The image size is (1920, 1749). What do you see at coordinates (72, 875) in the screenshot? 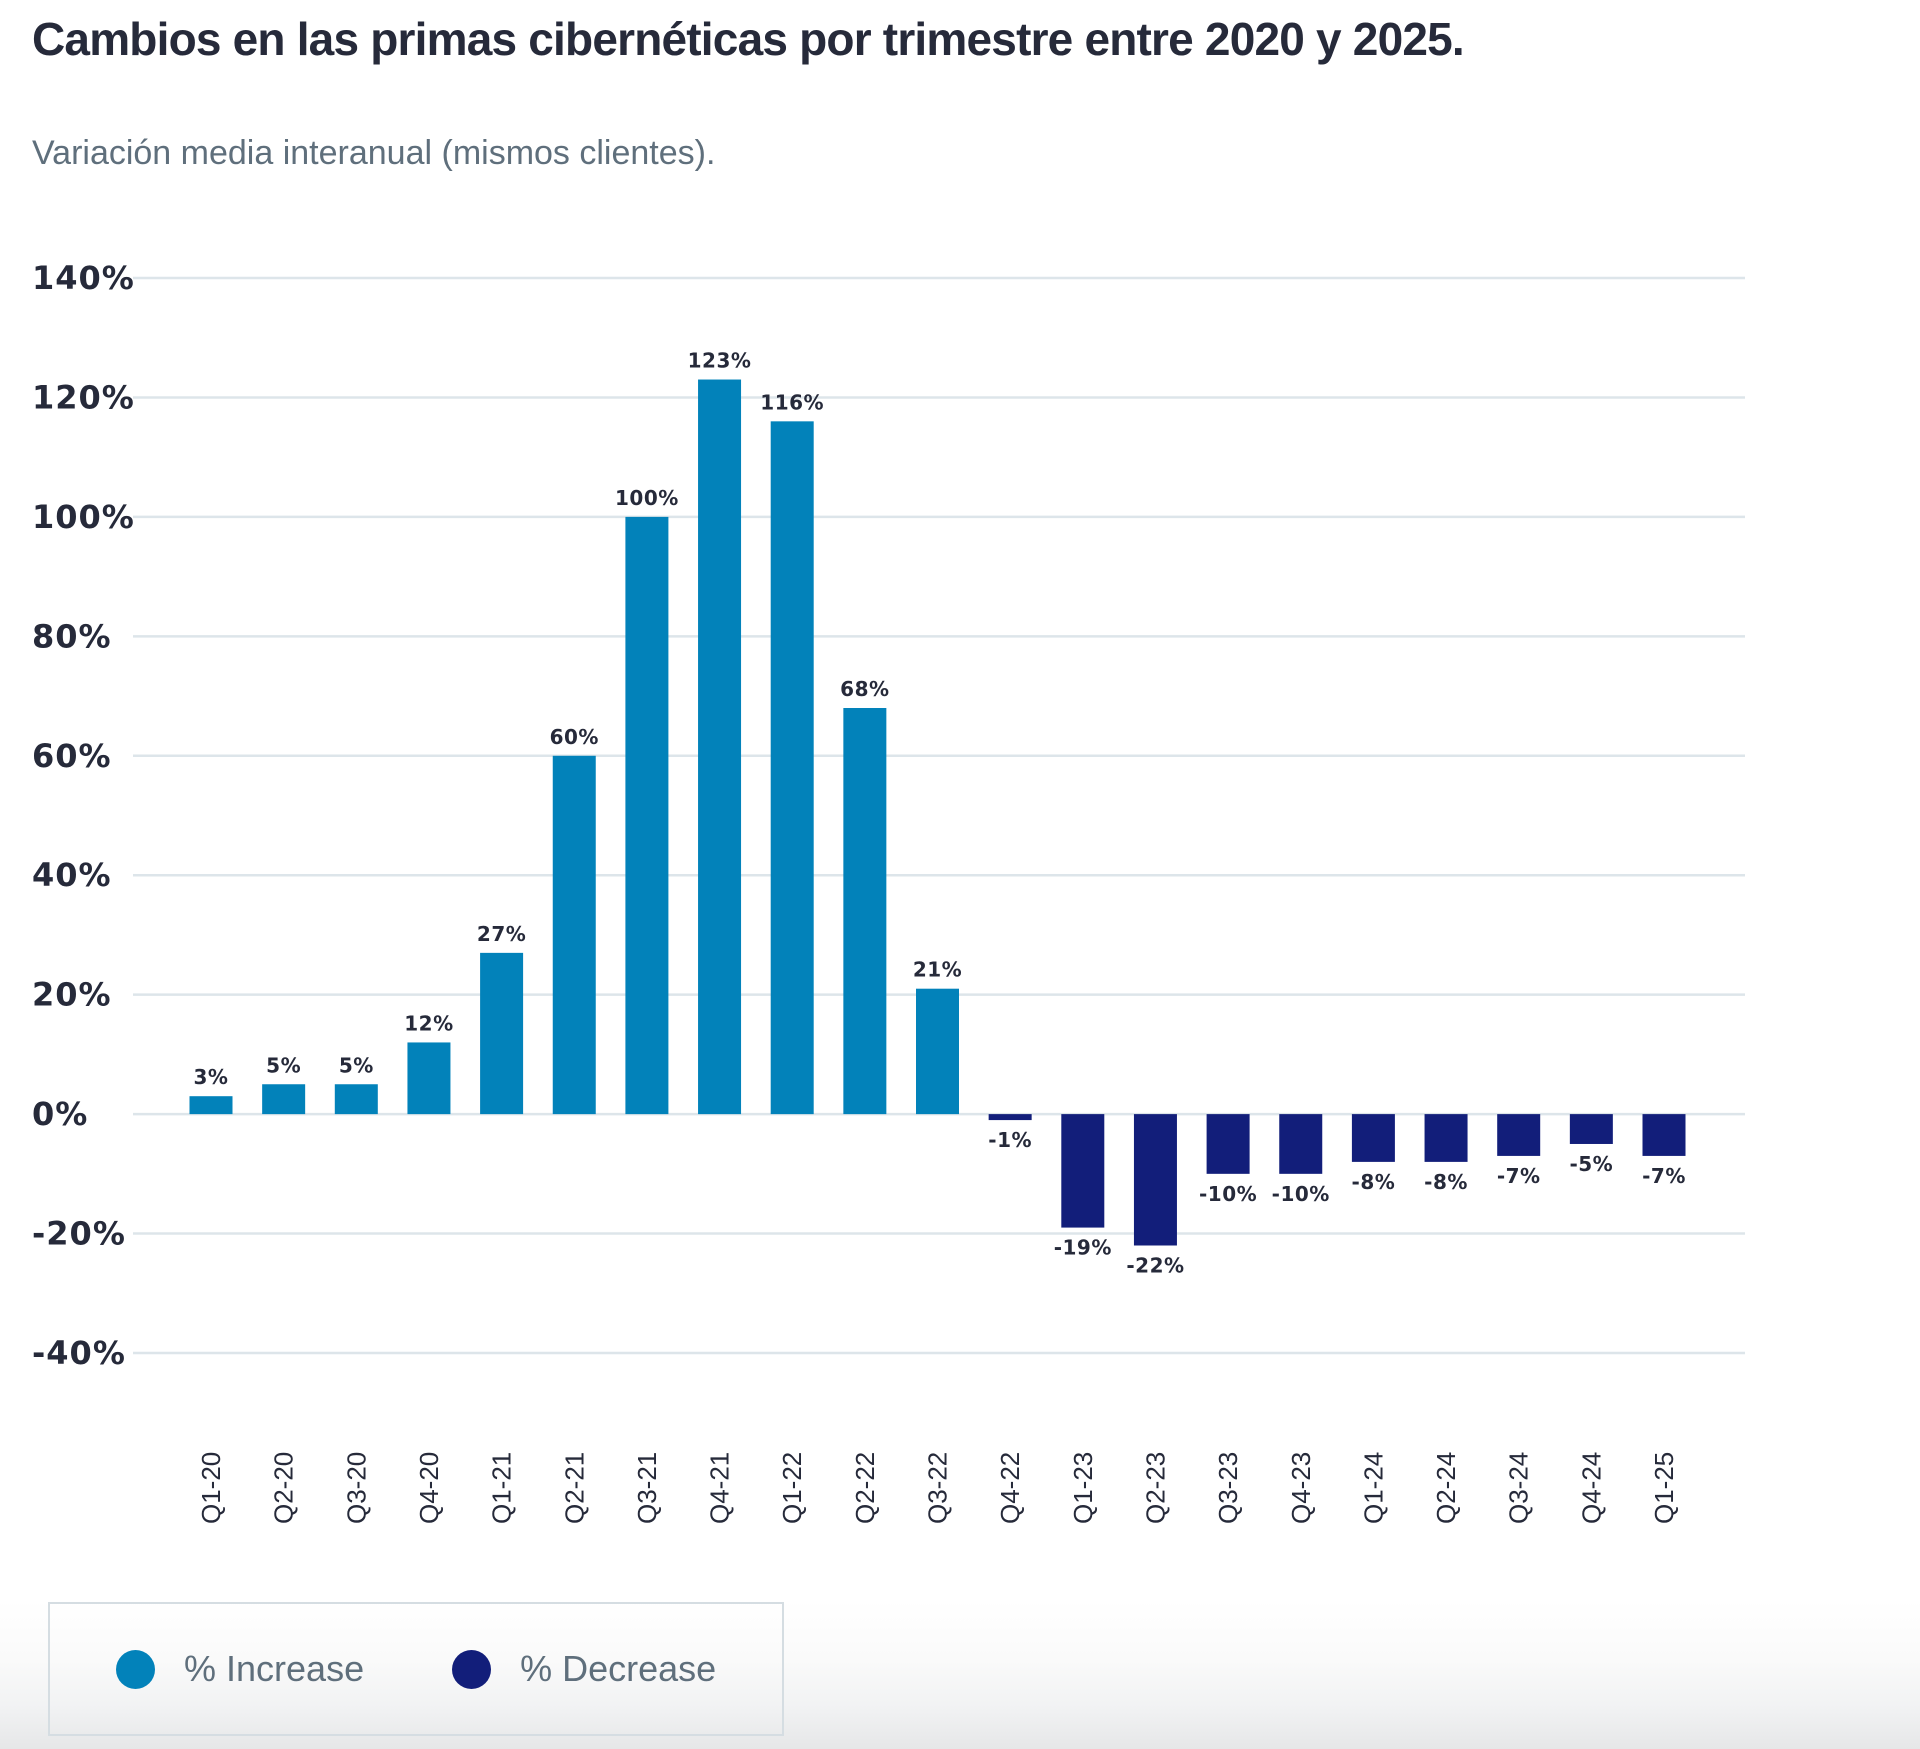
I see `y-tick-label: 40%` at bounding box center [72, 875].